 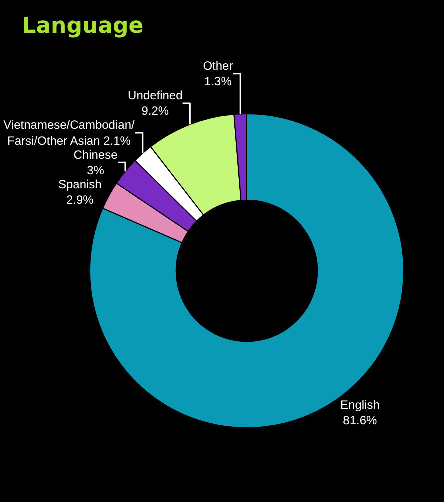 What do you see at coordinates (83, 26) in the screenshot?
I see `chart-title: Language` at bounding box center [83, 26].